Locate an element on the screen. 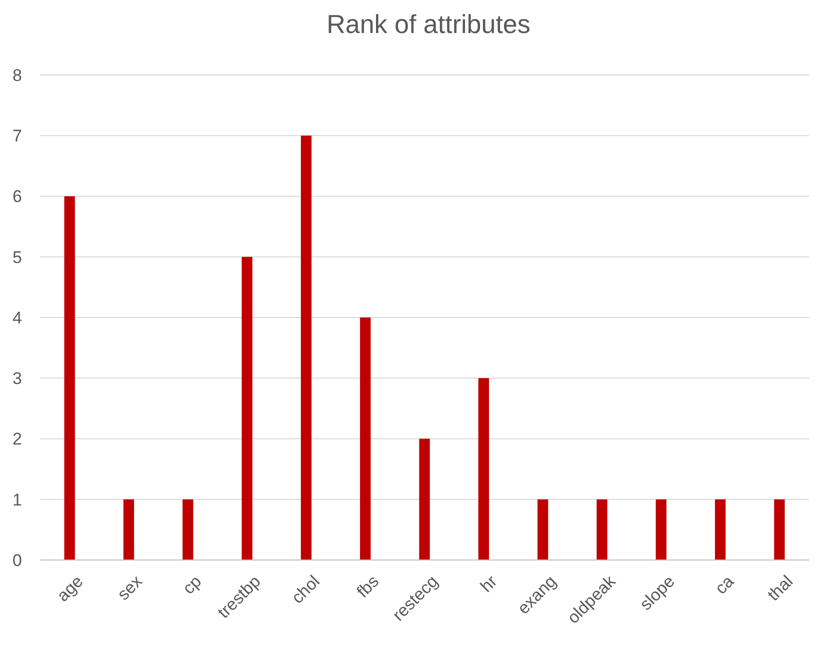  y-tick-label: 7 is located at coordinates (17, 136).